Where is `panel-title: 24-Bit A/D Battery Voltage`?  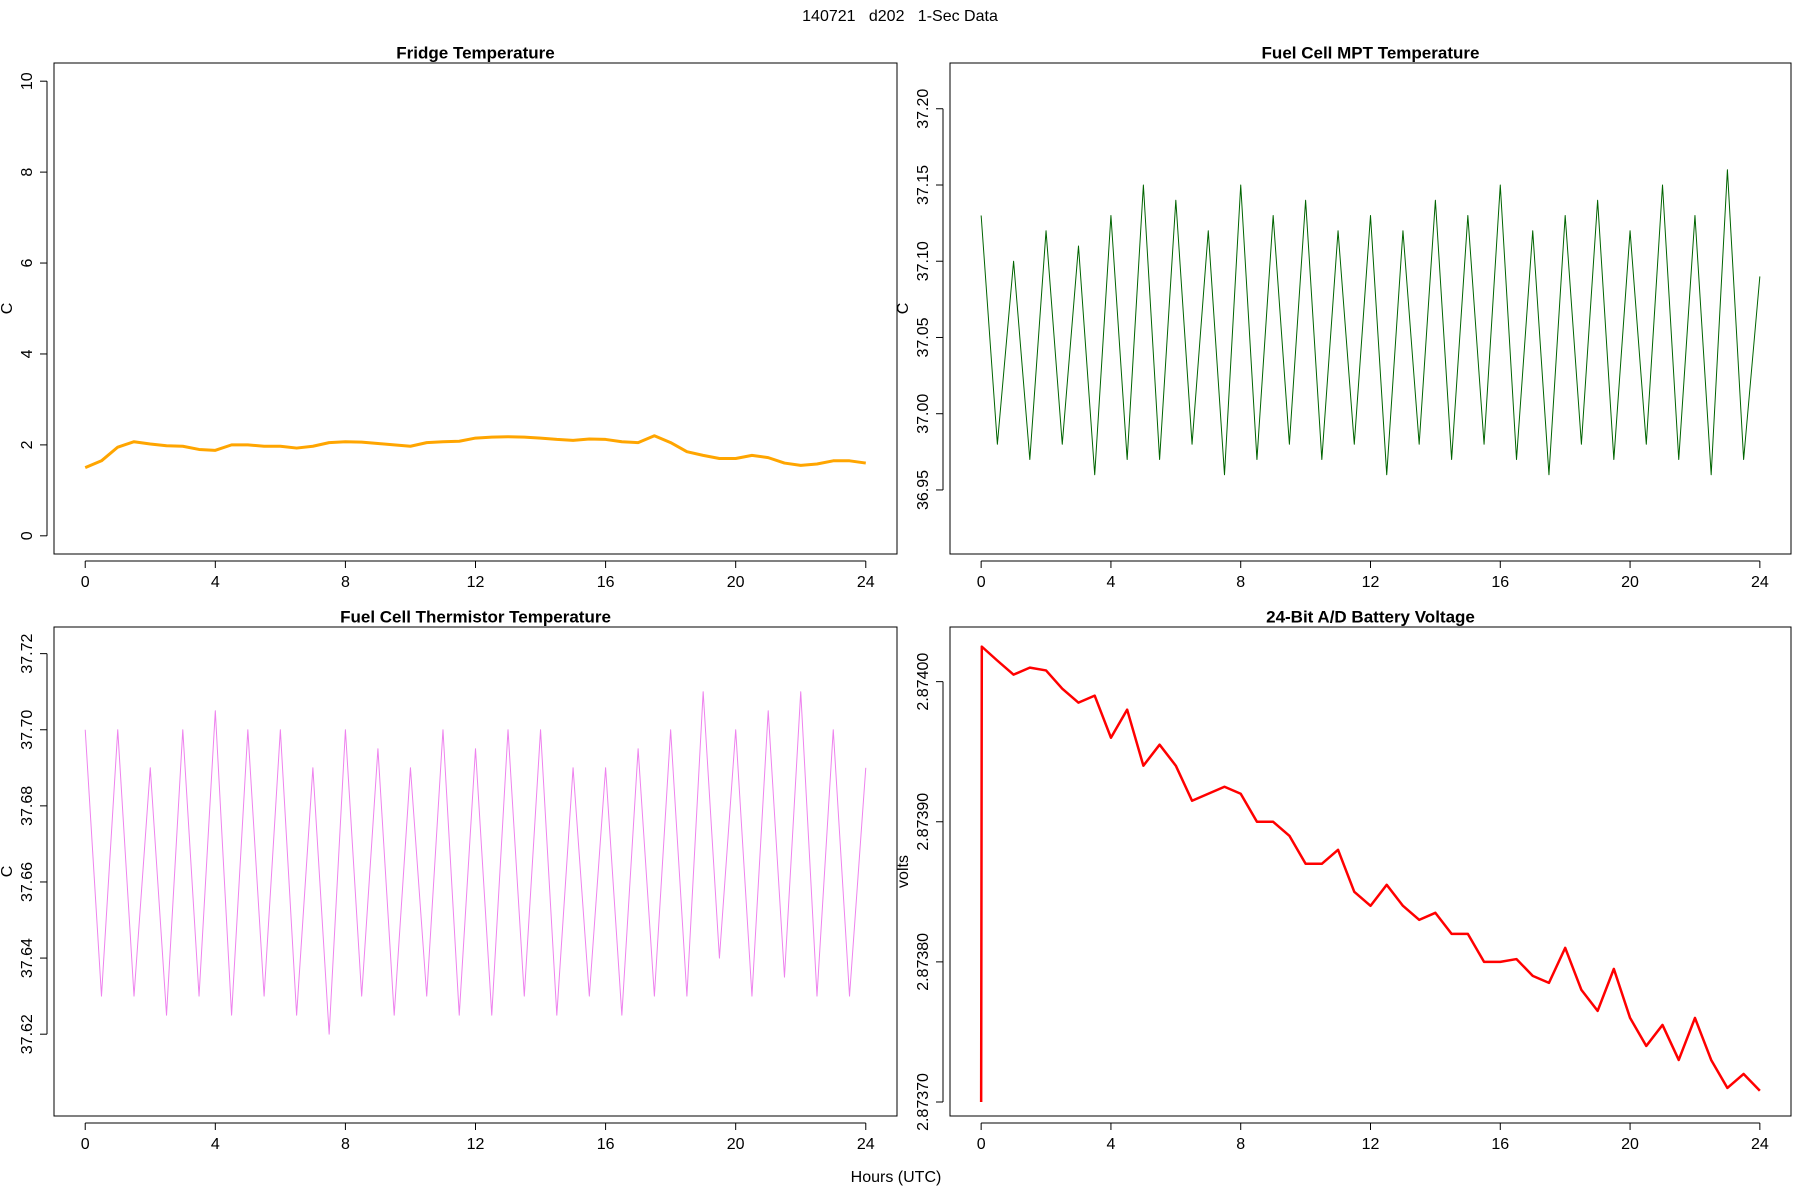 panel-title: 24-Bit A/D Battery Voltage is located at coordinates (1370, 616).